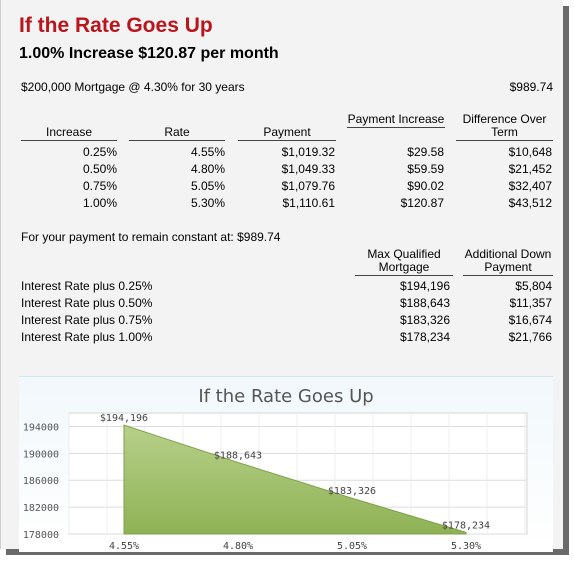 The width and height of the screenshot is (574, 561). I want to click on additional-down-cell: $5,804, so click(533, 286).